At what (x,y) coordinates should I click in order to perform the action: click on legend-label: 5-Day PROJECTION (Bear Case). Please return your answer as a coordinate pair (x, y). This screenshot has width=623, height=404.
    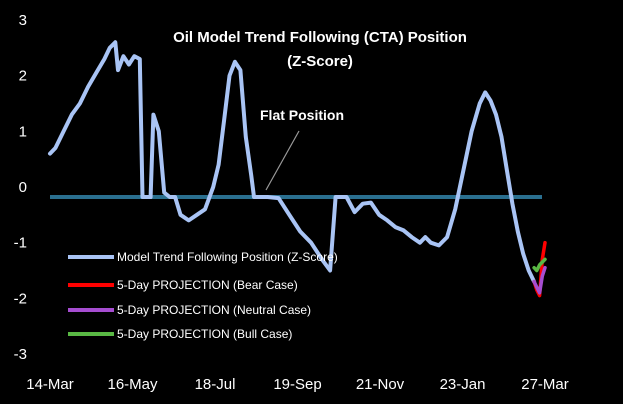
    Looking at the image, I should click on (207, 285).